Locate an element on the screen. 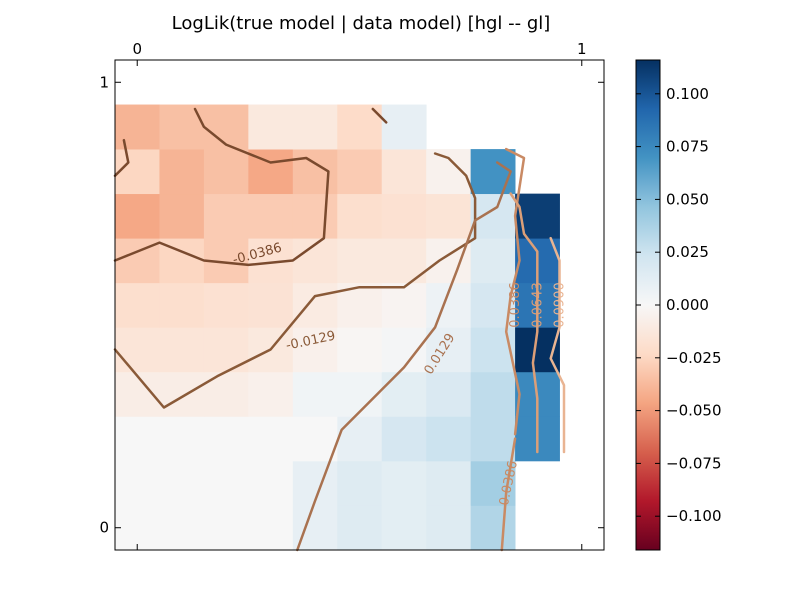  colorbar-tick-label: 0.100 is located at coordinates (687, 94).